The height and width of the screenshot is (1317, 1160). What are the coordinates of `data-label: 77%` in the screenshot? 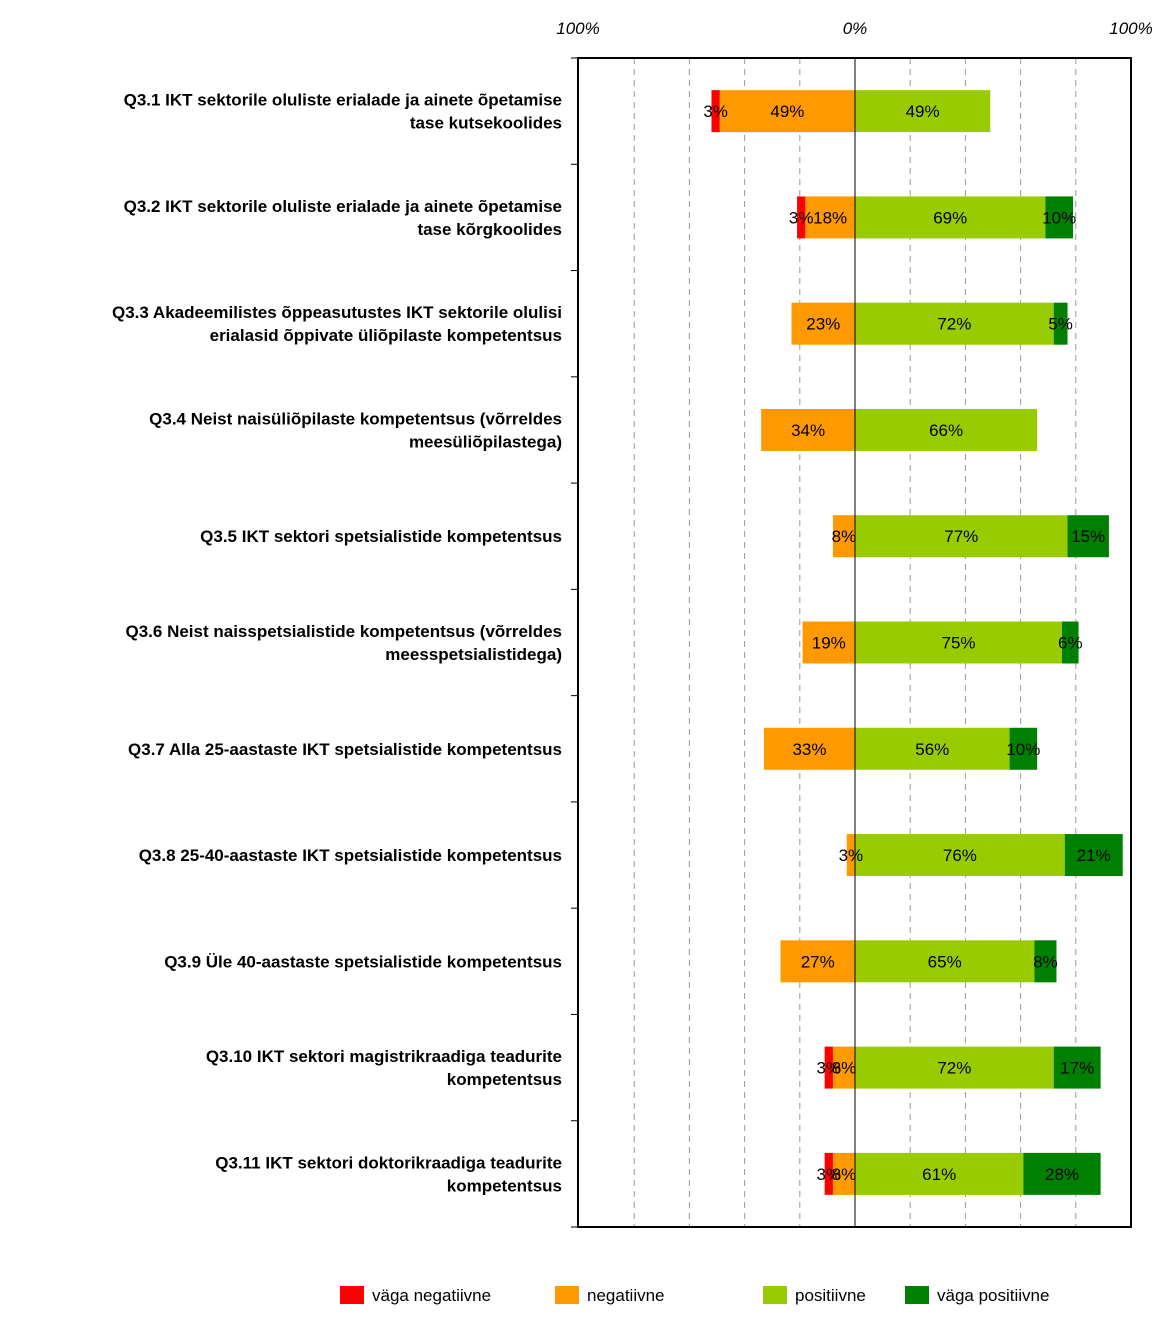 It's located at (961, 536).